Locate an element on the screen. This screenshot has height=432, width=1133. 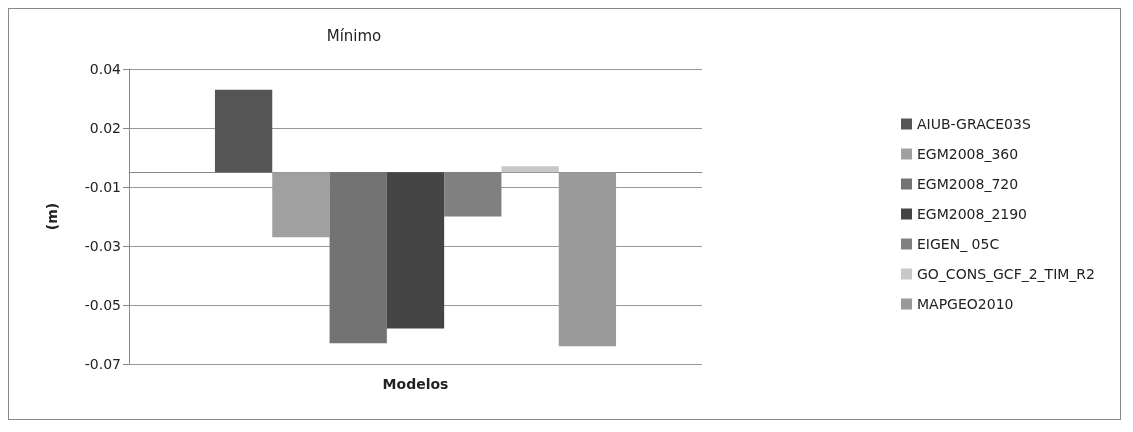
y-tick-label: -0.03 is located at coordinates (102, 246).